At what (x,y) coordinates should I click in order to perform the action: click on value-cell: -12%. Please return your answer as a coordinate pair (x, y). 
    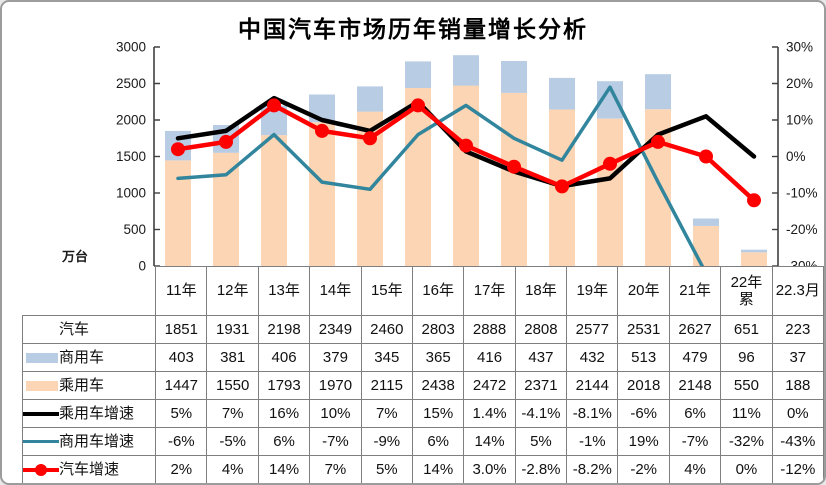
    Looking at the image, I should click on (797, 469).